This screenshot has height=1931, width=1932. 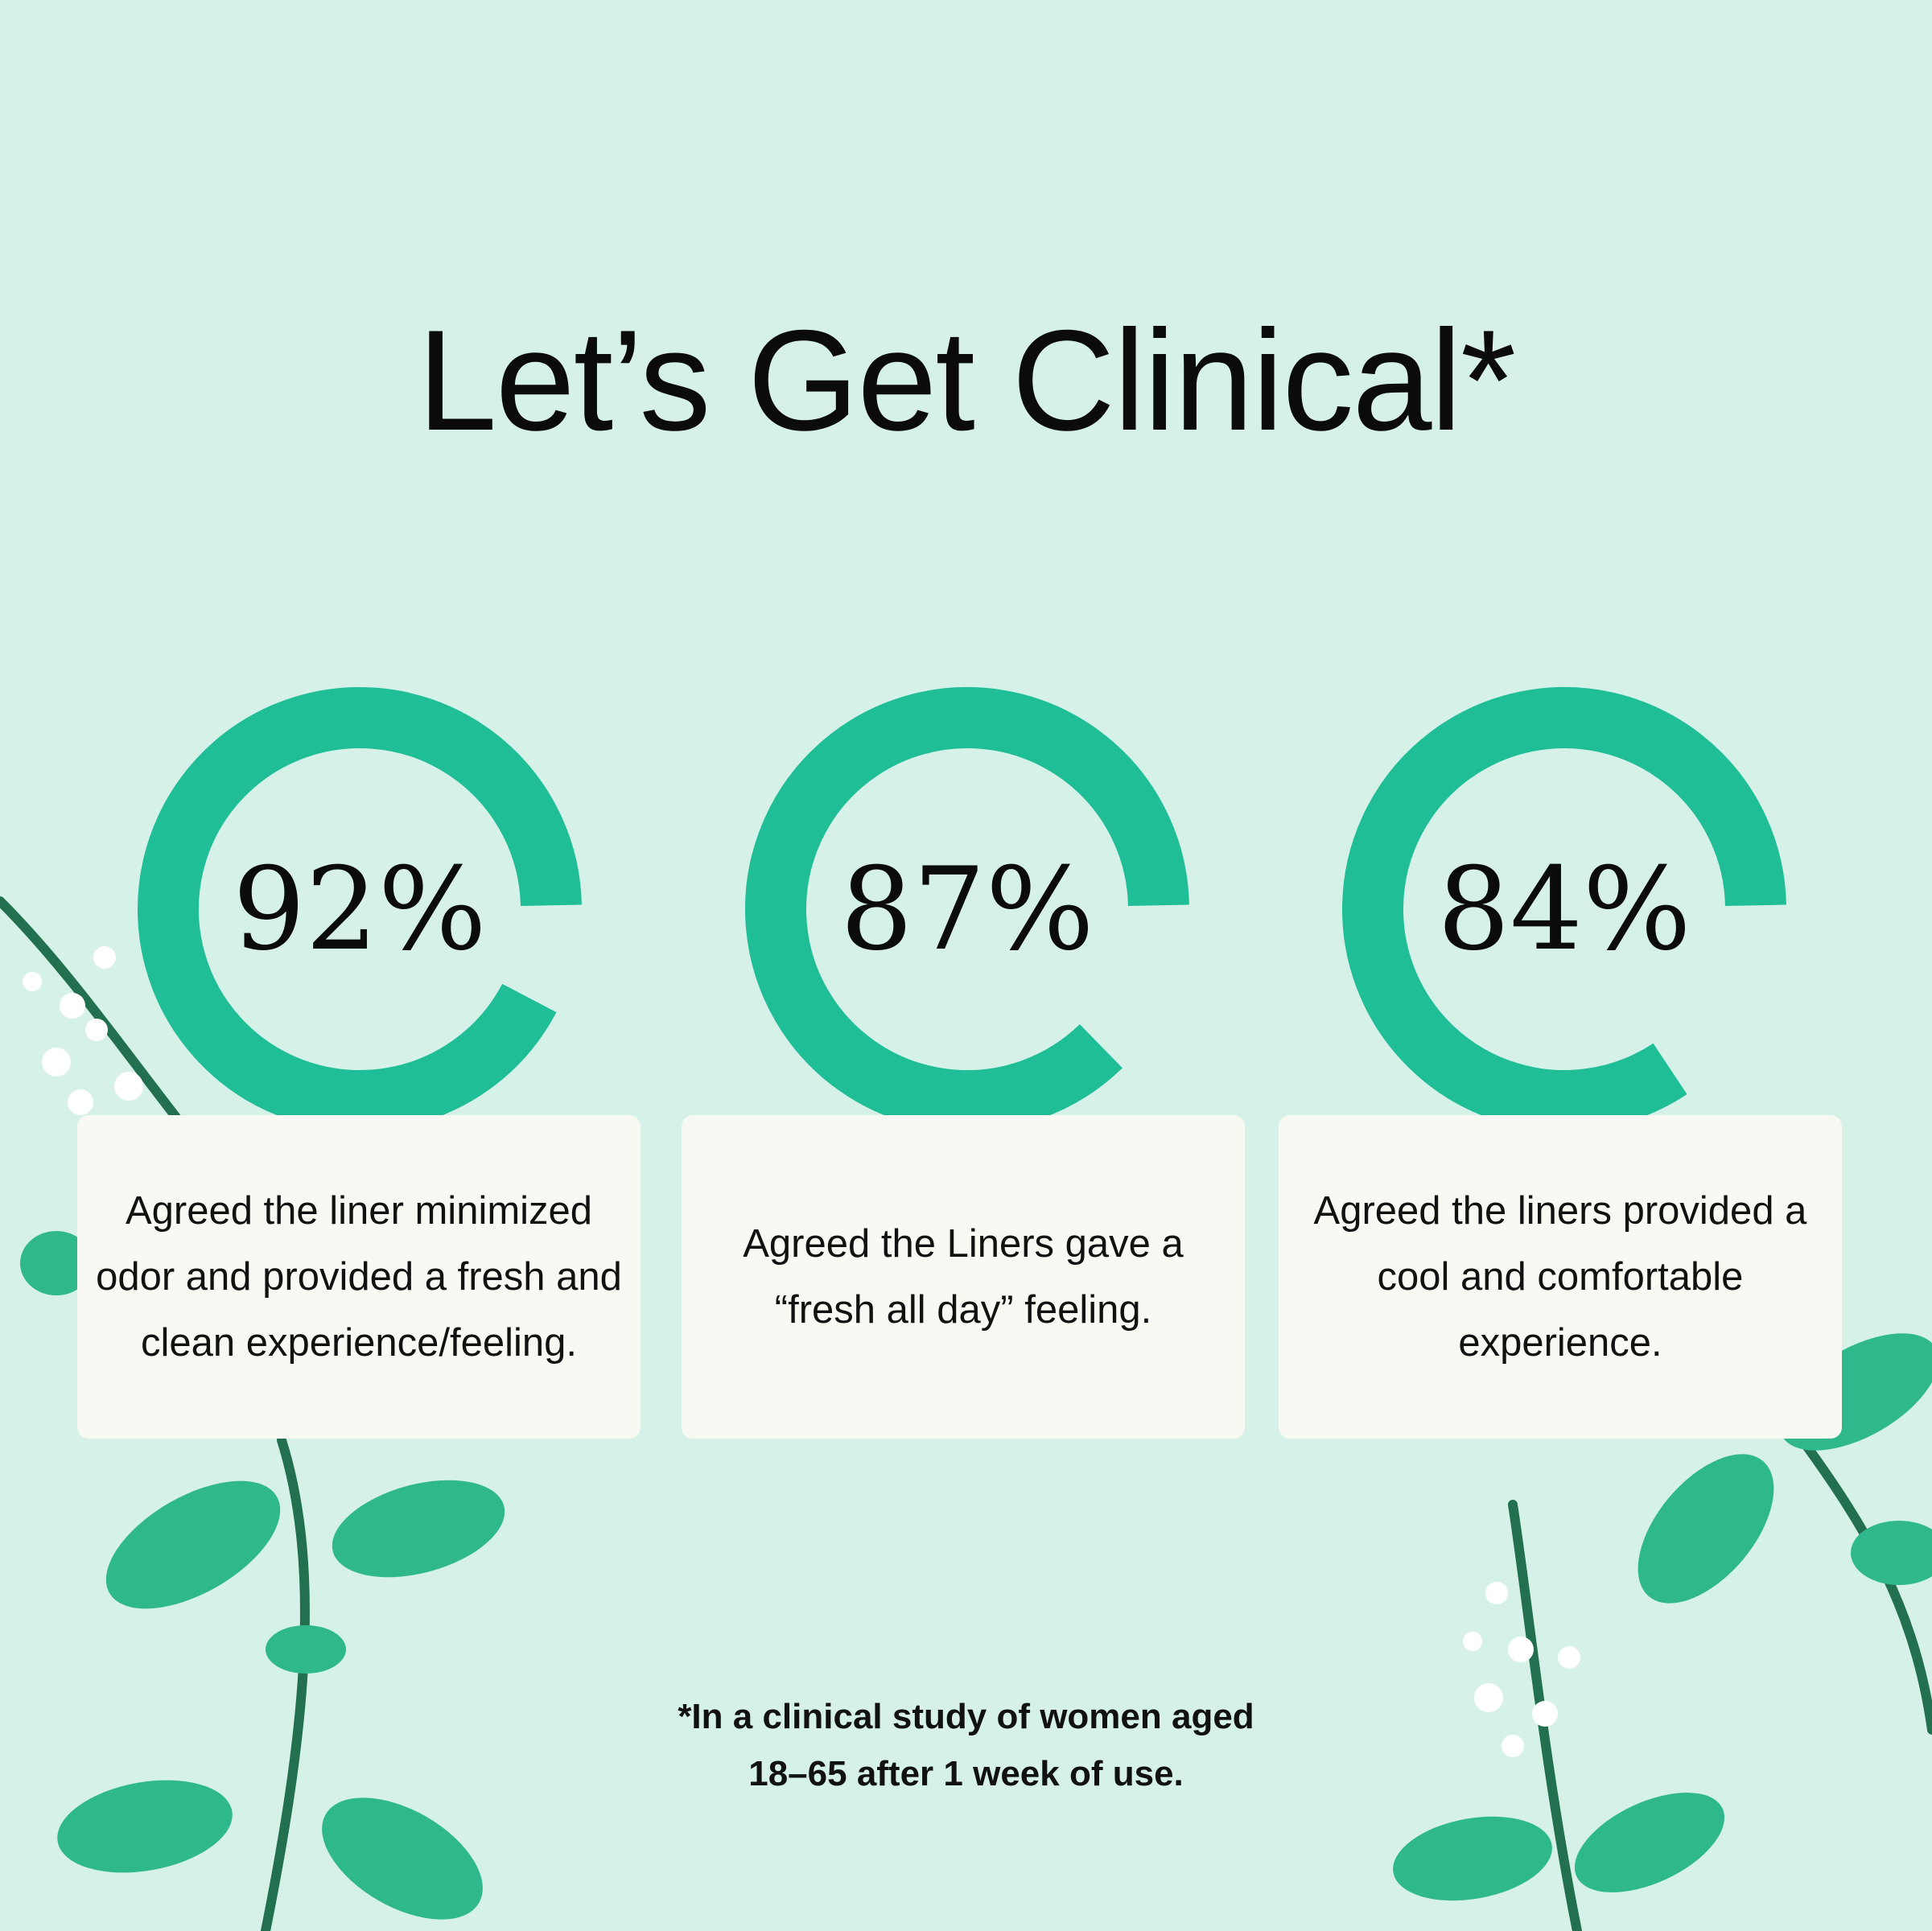 I want to click on stat-value-3: 84%, so click(x=1564, y=910).